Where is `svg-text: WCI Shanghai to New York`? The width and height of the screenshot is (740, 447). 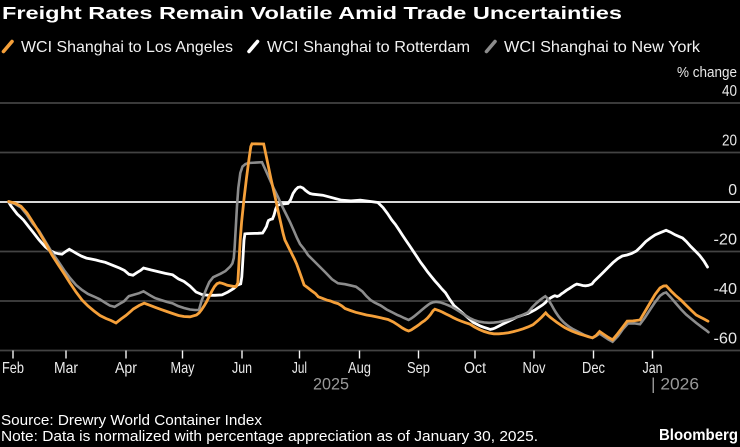
svg-text: WCI Shanghai to New York is located at coordinates (602, 47).